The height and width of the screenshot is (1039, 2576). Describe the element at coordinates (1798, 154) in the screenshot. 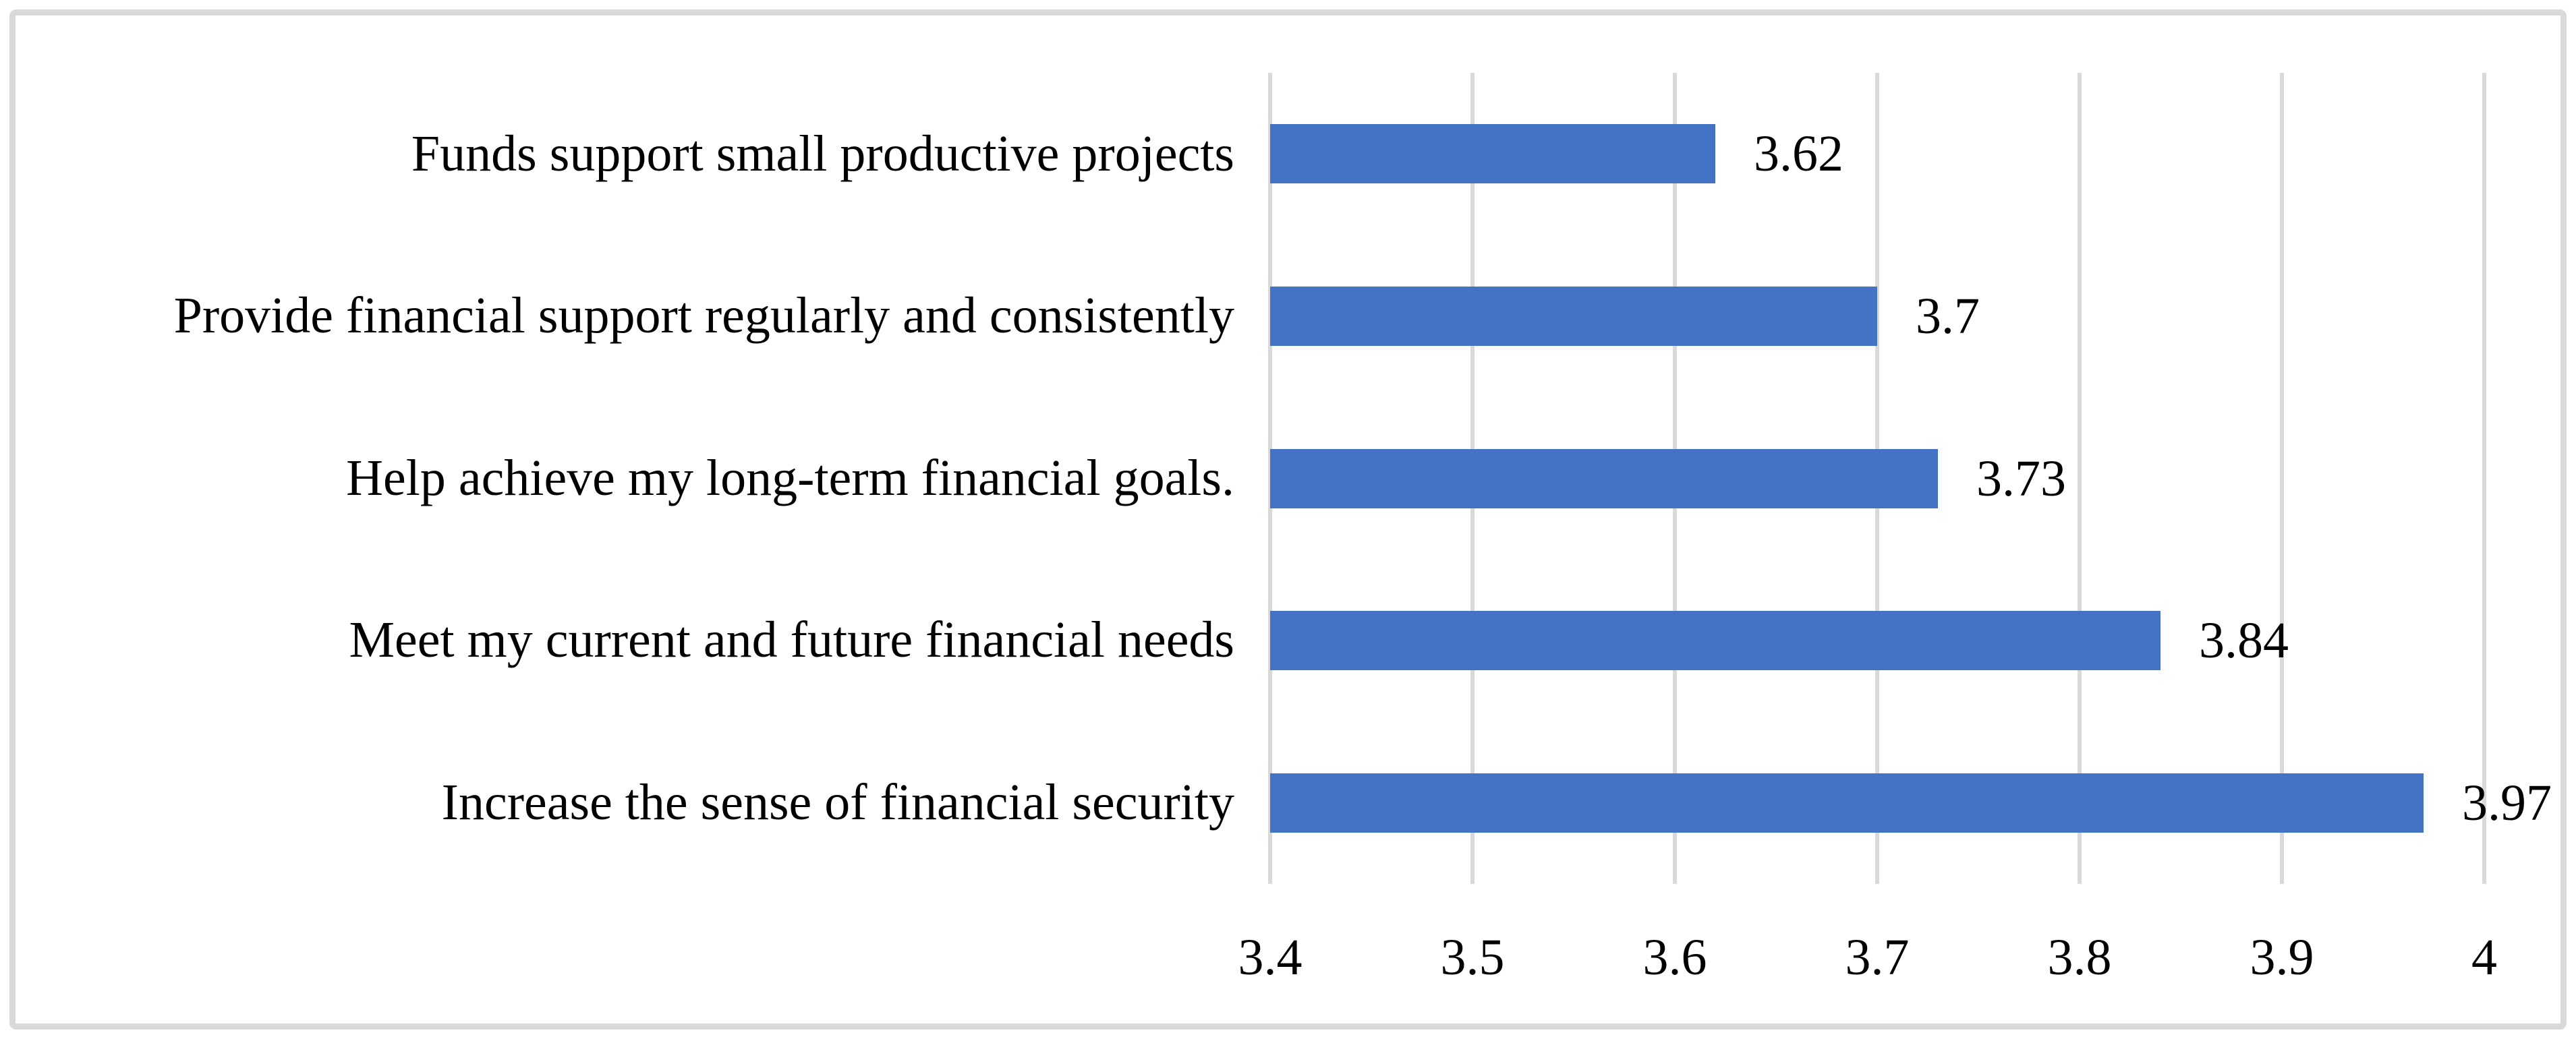

I see `bar-value-label: 3.62` at that location.